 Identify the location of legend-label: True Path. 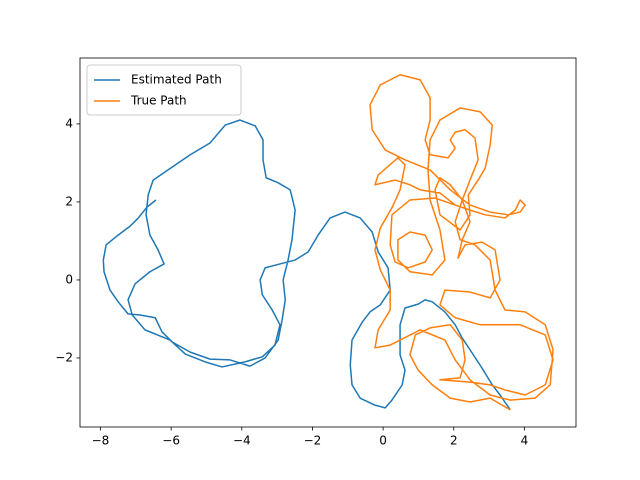
(158, 101).